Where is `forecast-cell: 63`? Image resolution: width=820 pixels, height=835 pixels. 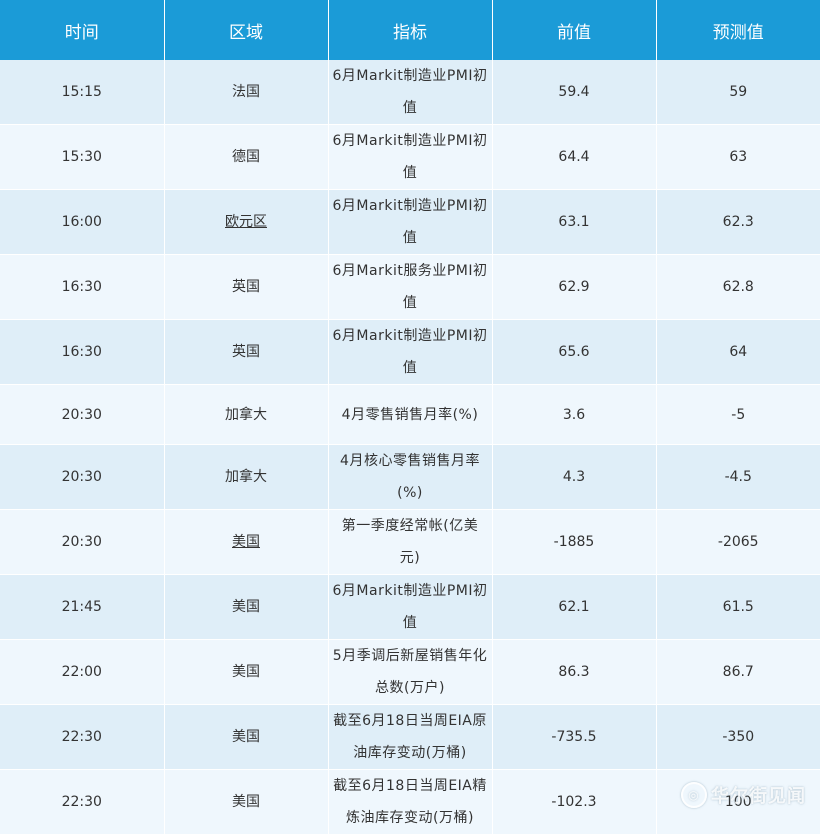 forecast-cell: 63 is located at coordinates (738, 157).